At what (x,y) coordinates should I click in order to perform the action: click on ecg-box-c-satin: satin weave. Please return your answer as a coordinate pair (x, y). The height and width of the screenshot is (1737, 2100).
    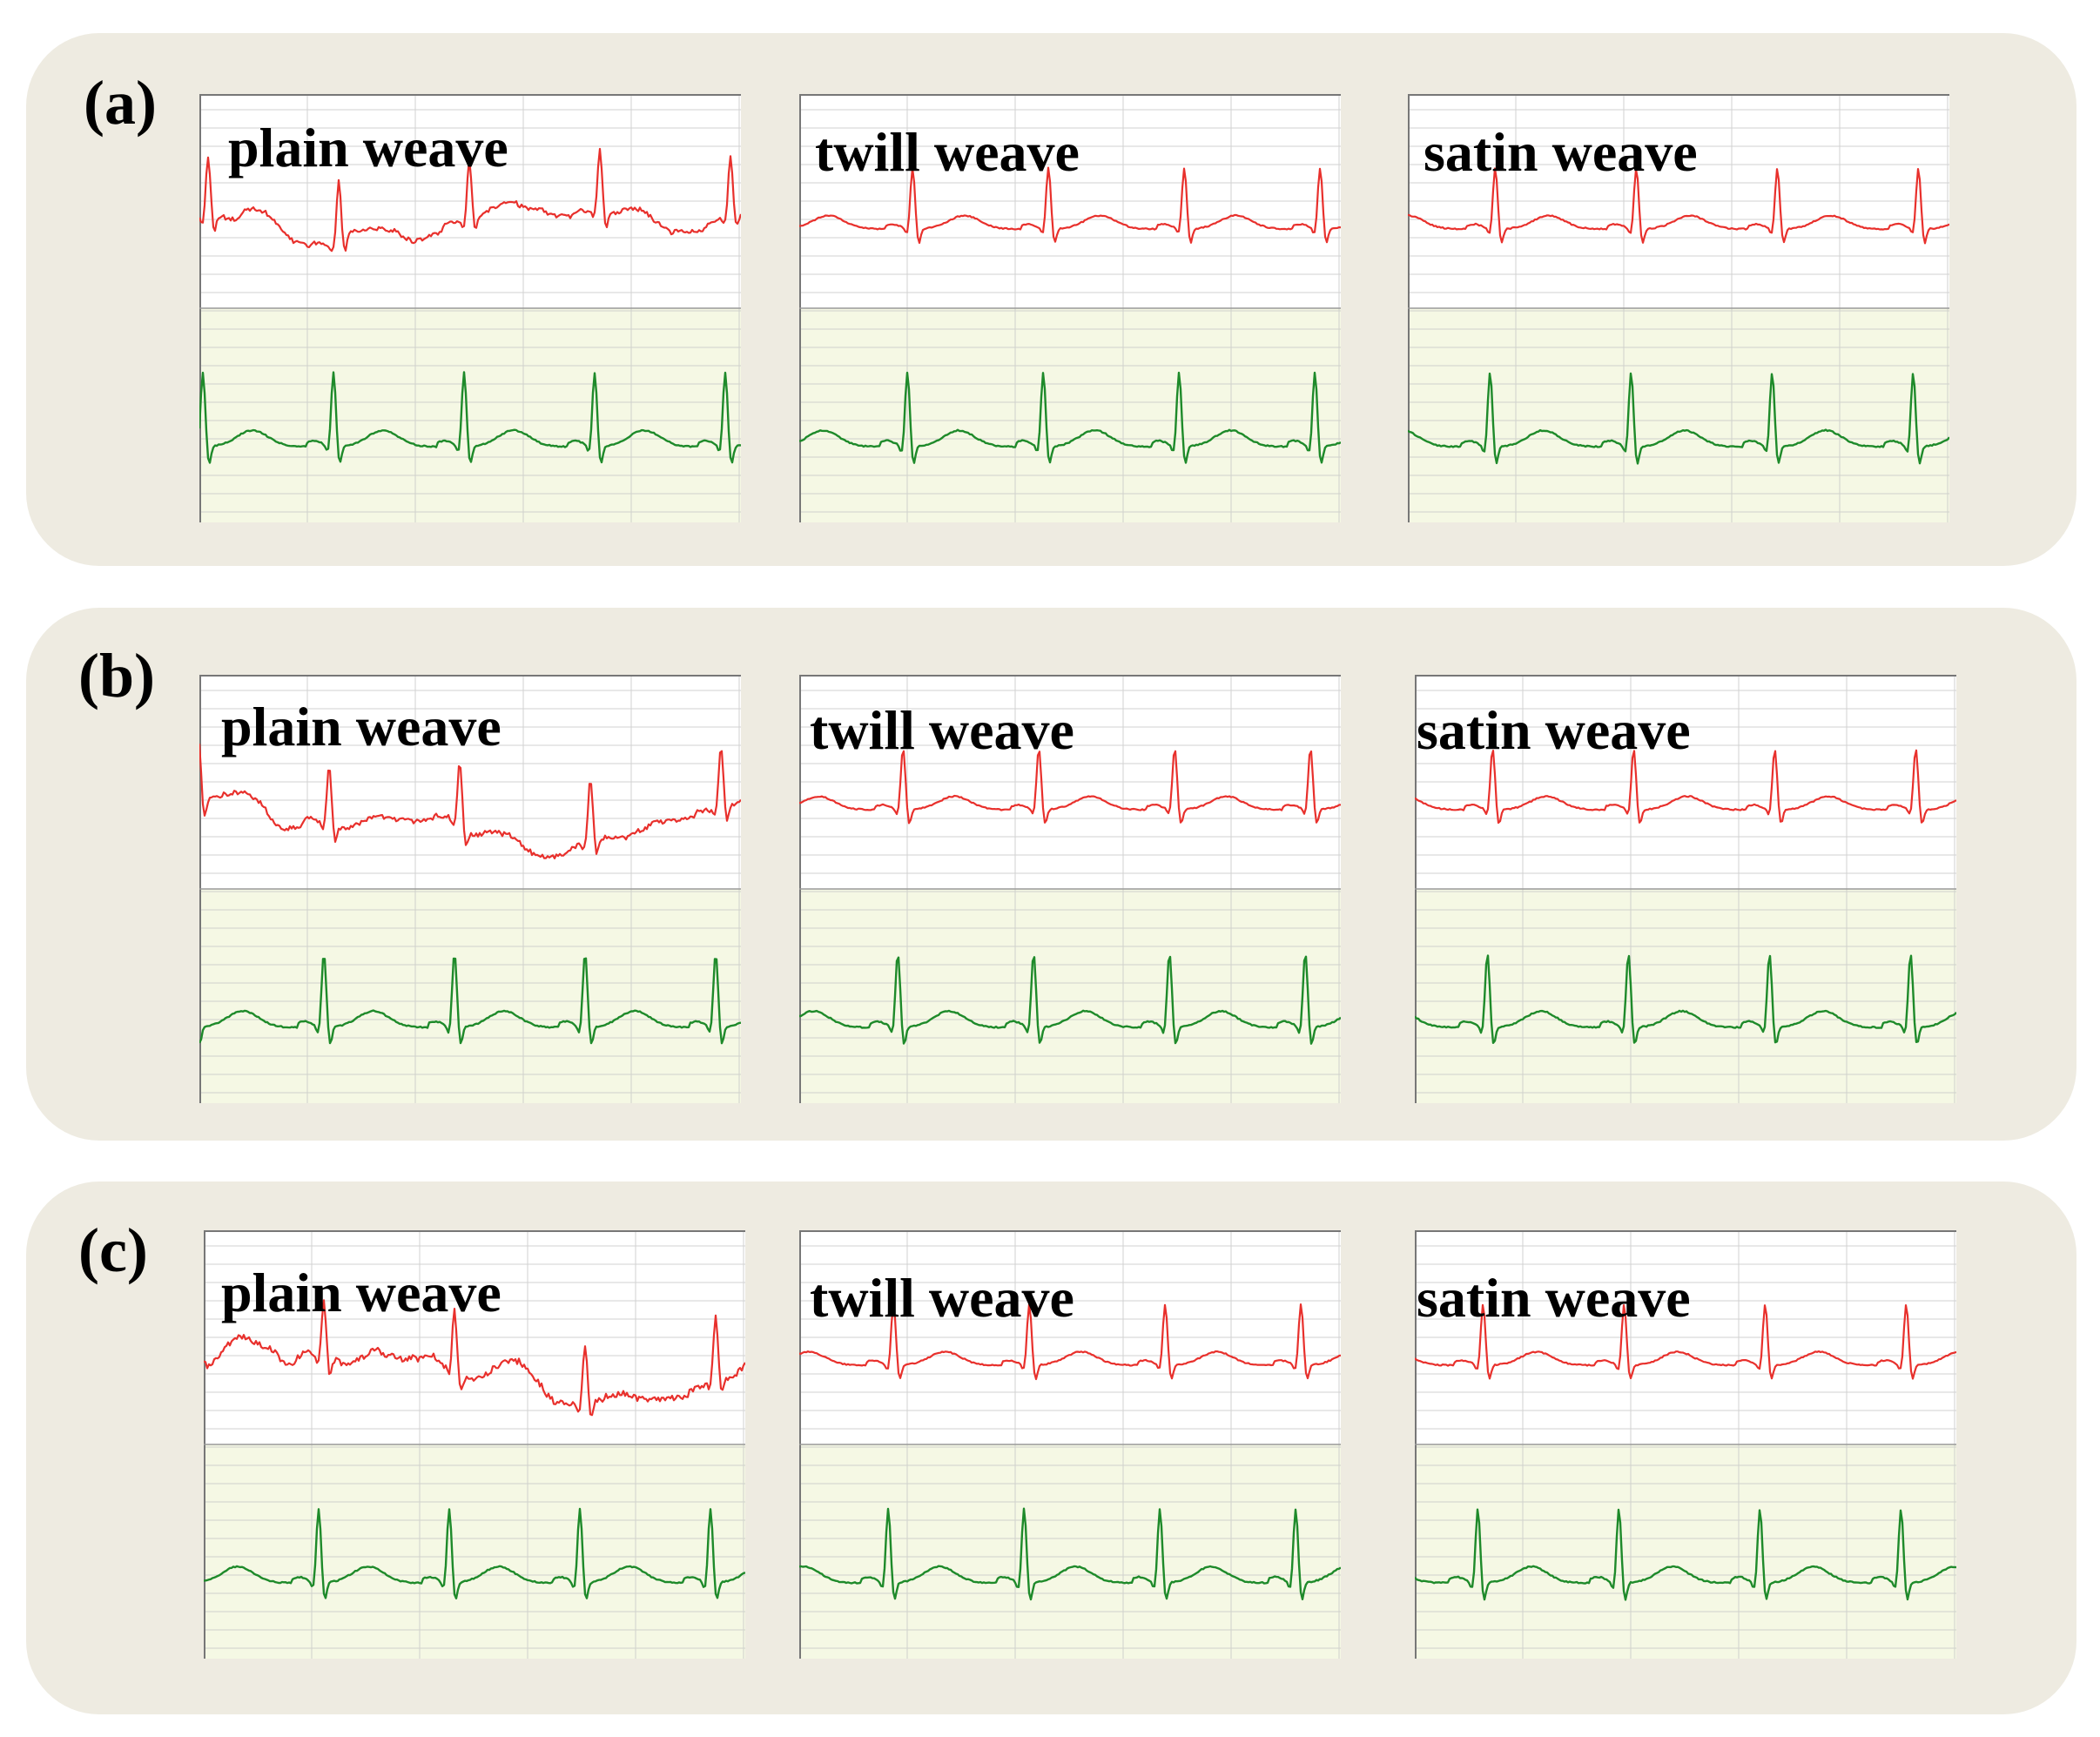
    Looking at the image, I should click on (1685, 1444).